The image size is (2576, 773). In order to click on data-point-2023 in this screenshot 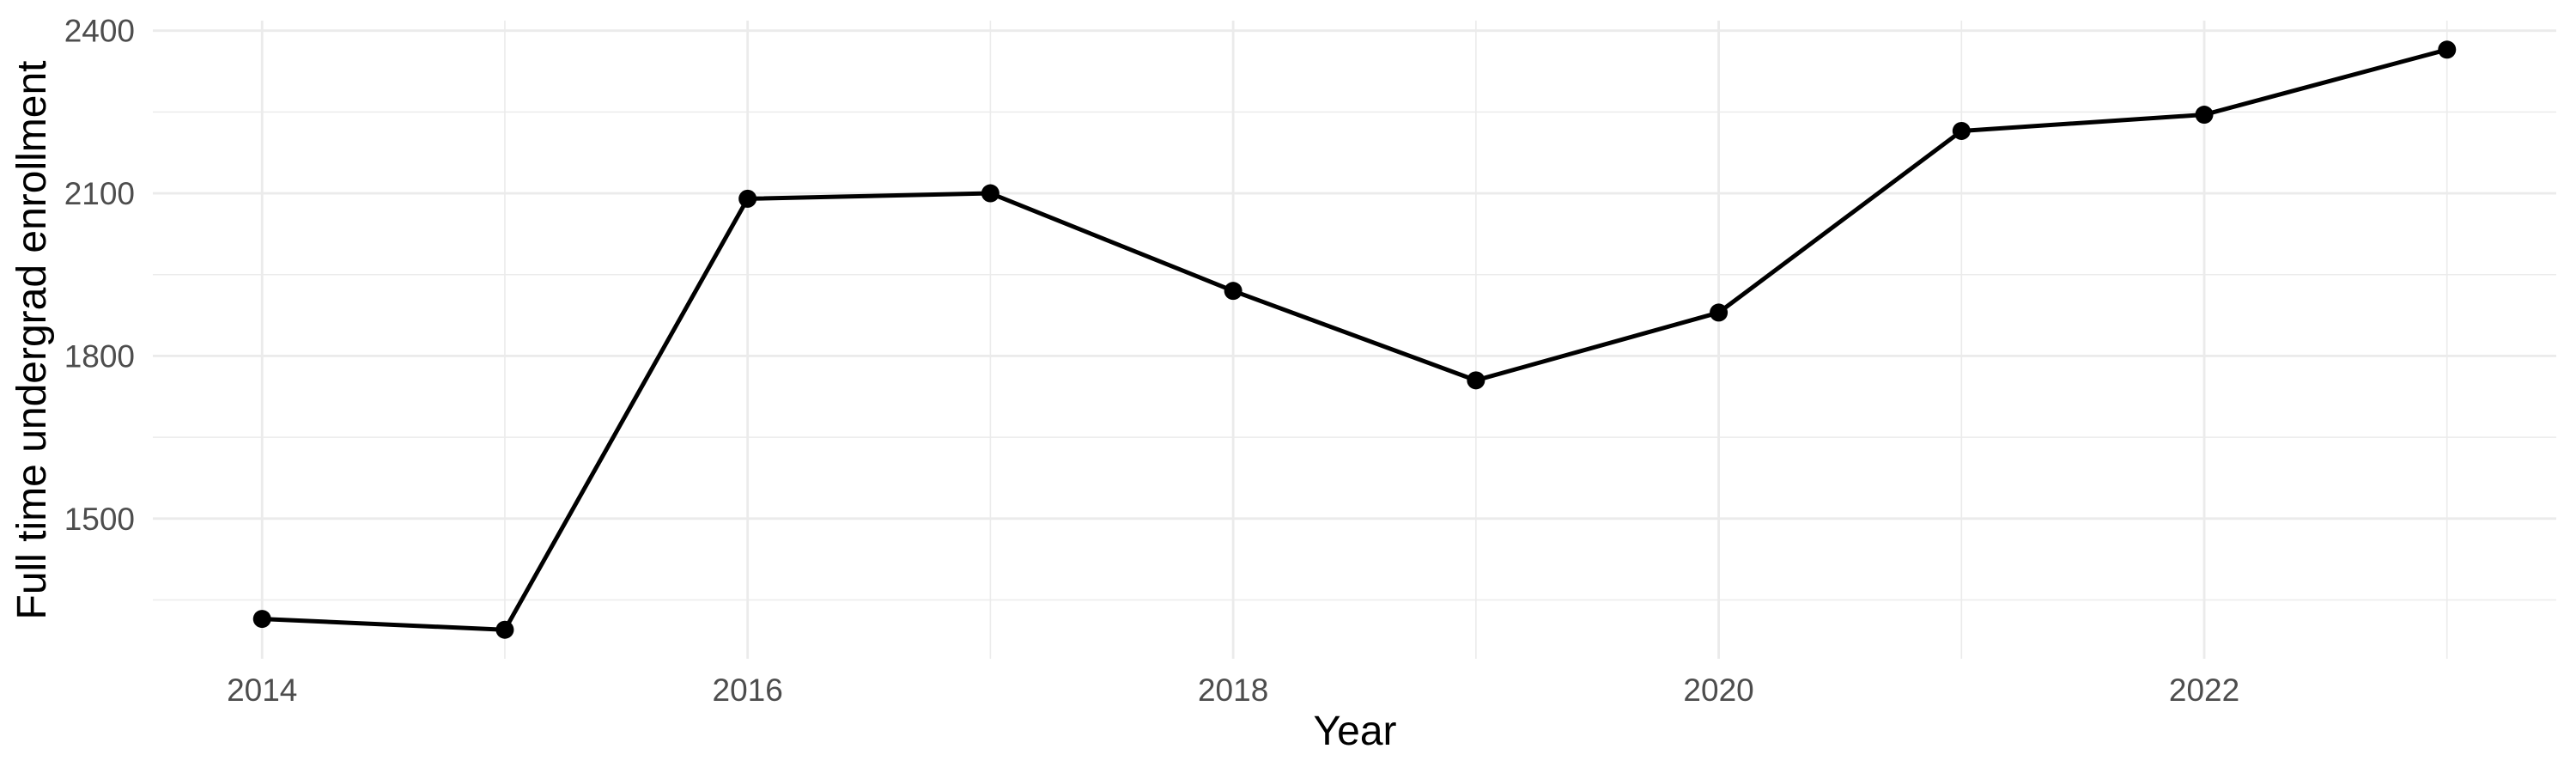, I will do `click(2448, 49)`.